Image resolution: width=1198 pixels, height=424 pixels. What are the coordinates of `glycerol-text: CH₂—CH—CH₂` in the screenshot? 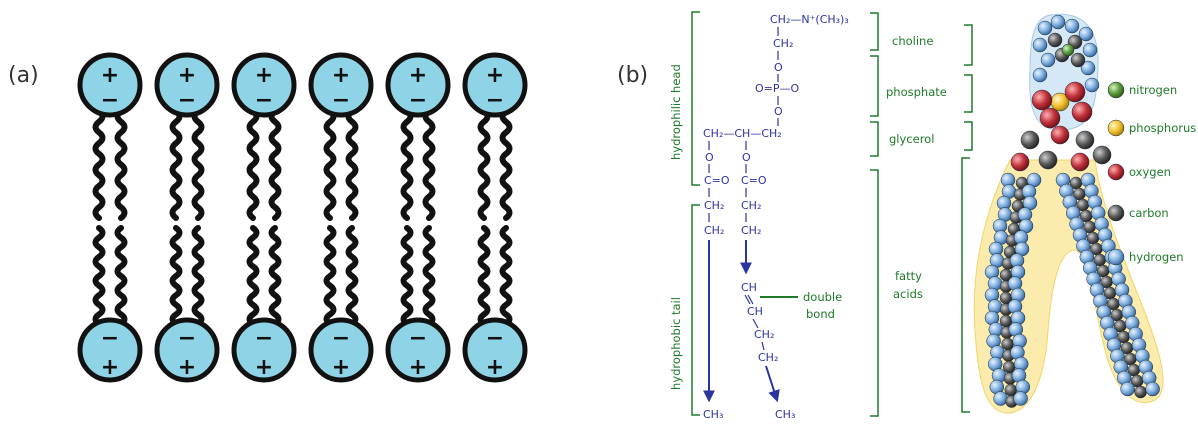 It's located at (742, 133).